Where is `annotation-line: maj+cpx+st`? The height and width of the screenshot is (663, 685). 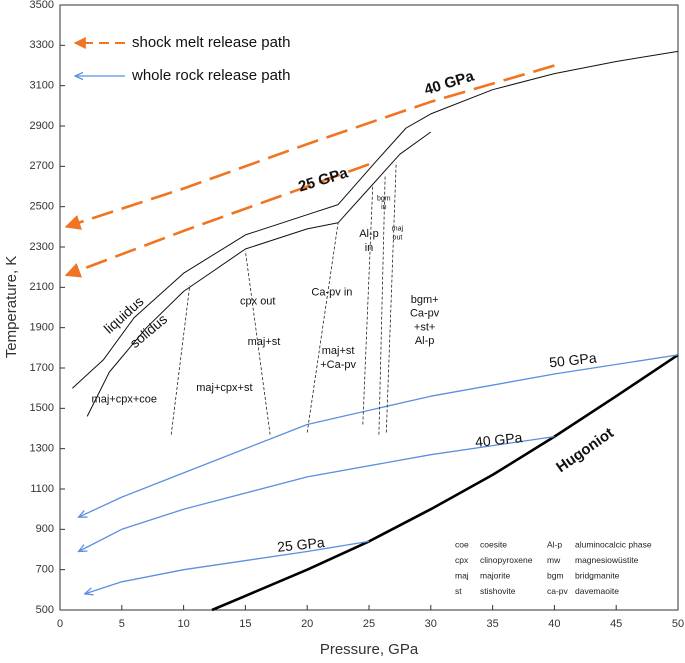
annotation-line: maj+cpx+st is located at coordinates (224, 388).